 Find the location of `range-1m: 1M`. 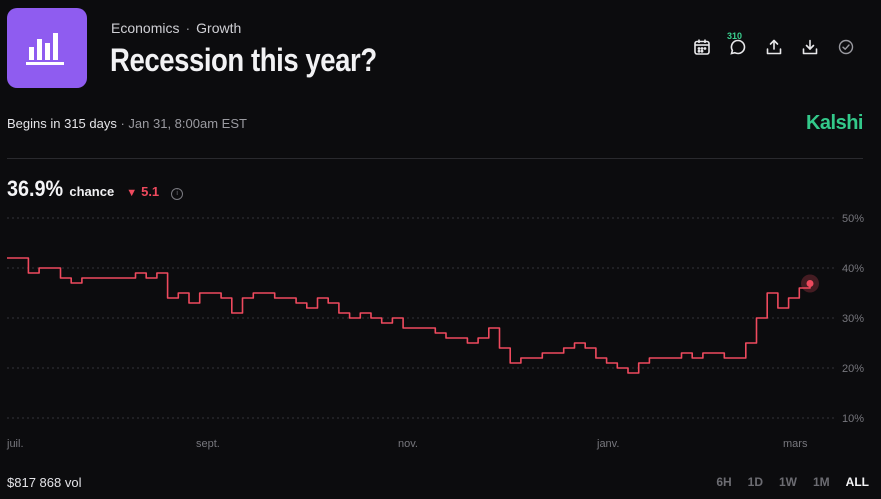

range-1m: 1M is located at coordinates (821, 482).